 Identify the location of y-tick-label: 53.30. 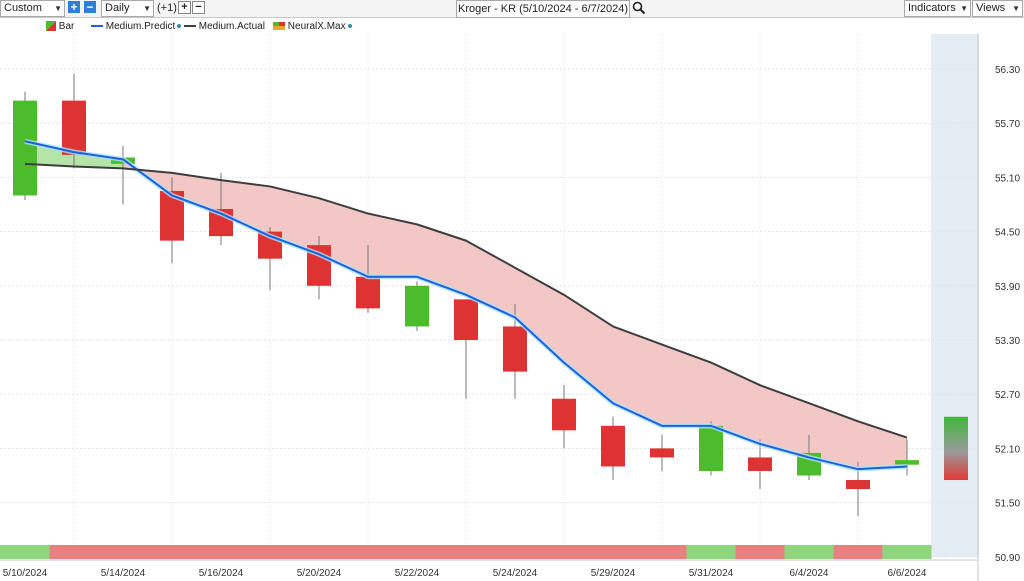
(1007, 341).